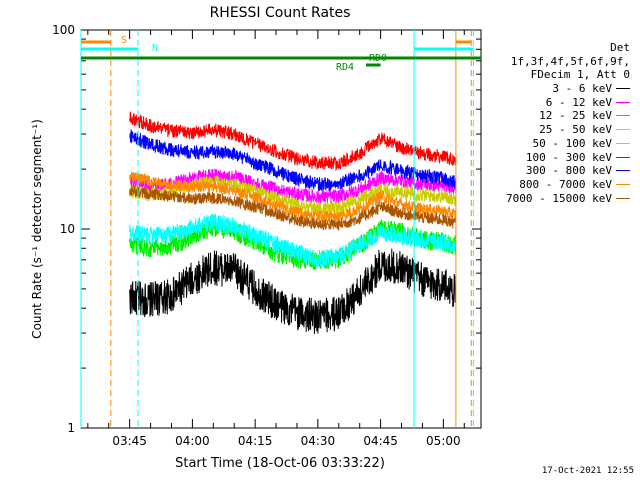  Describe the element at coordinates (575, 130) in the screenshot. I see `legend-item-label: 25 - 50 keV` at that location.